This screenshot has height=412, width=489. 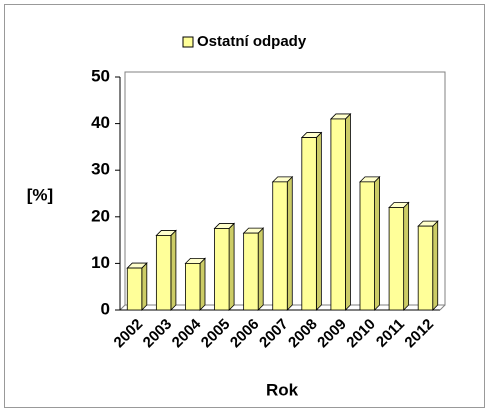 I want to click on legend-swatch, so click(x=188, y=42).